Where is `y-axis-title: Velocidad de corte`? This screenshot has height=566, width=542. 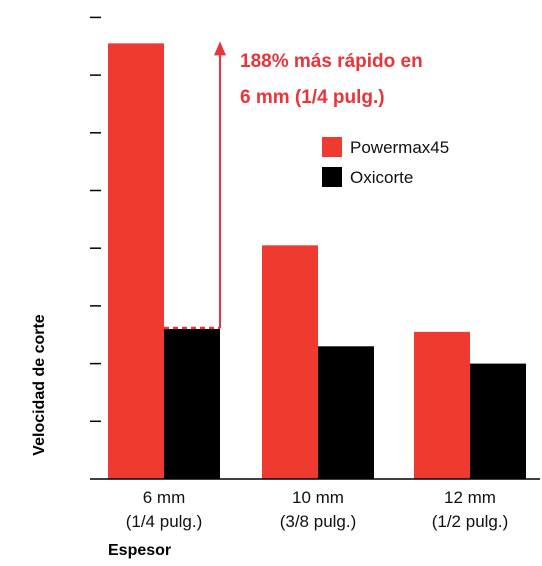
y-axis-title: Velocidad de corte is located at coordinates (39, 384).